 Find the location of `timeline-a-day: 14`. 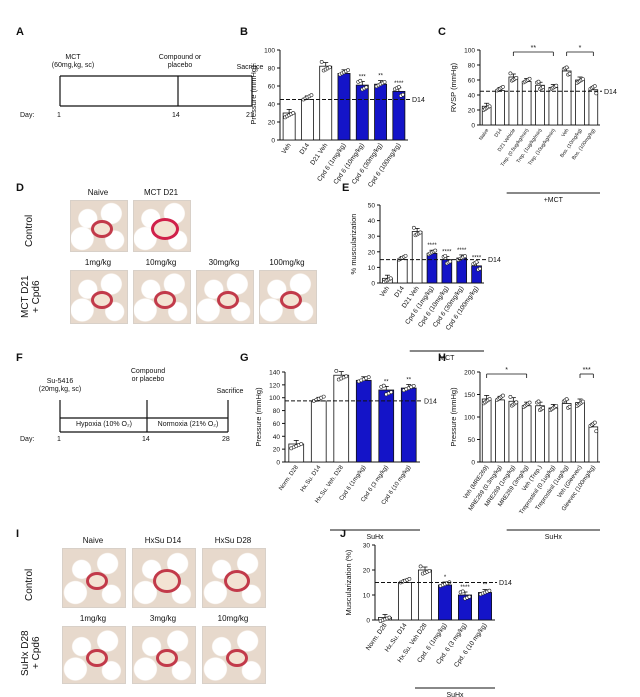

timeline-a-day: 14 is located at coordinates (176, 115).